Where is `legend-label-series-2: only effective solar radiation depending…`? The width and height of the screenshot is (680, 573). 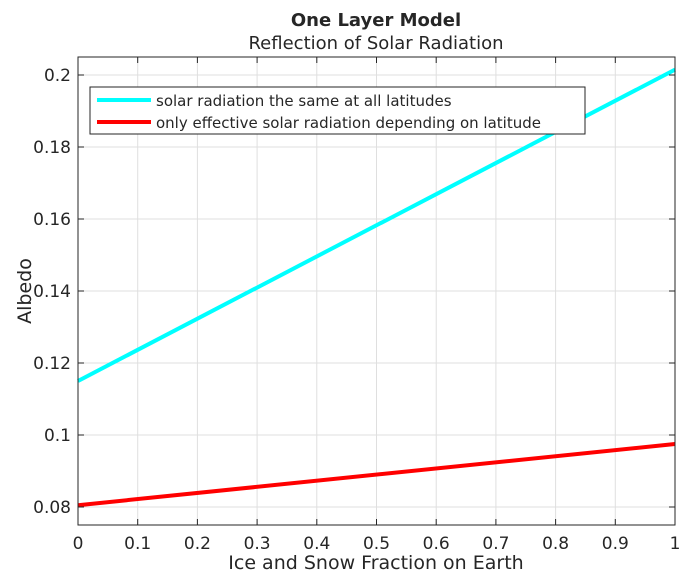
legend-label-series-2: only effective solar radiation depending… is located at coordinates (348, 123).